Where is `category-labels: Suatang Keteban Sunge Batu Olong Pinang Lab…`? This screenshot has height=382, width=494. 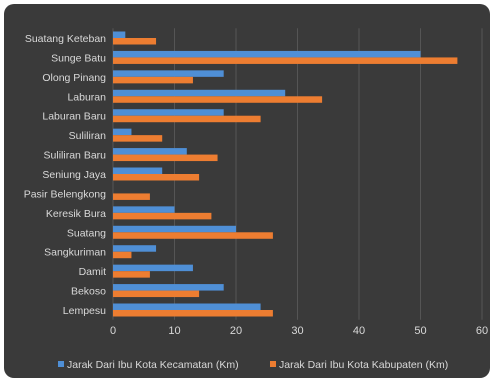
category-labels: Suatang Keteban Sunge Batu Olong Pinang Lab… is located at coordinates (65, 175).